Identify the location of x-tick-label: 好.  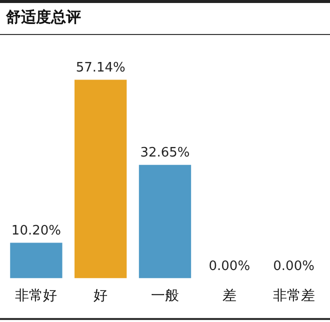
(101, 296).